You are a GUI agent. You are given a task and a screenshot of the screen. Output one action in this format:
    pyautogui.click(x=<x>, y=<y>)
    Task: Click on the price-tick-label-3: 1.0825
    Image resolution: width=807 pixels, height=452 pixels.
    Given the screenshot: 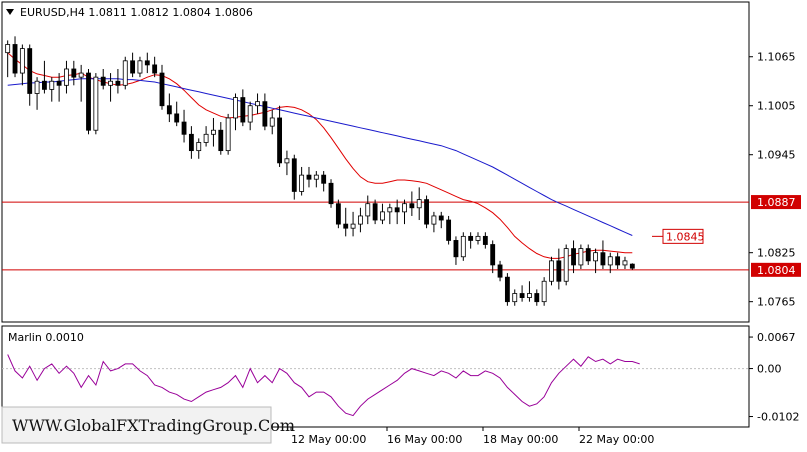 What is the action you would take?
    pyautogui.click(x=776, y=253)
    